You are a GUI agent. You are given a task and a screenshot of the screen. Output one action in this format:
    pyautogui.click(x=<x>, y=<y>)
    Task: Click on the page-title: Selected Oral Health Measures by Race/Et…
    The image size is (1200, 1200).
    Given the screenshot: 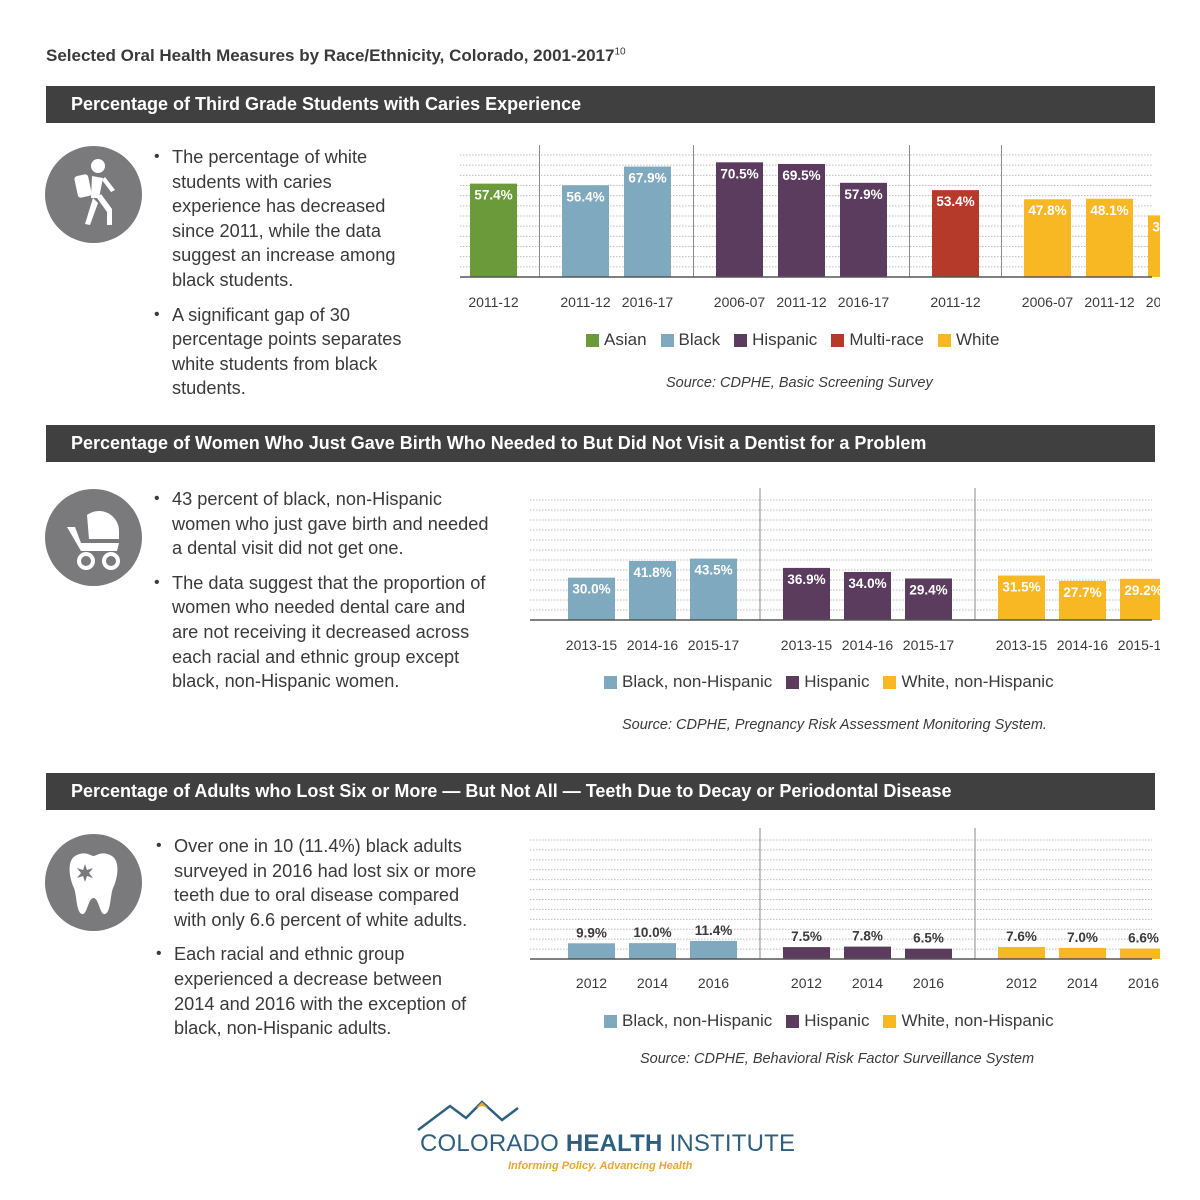 What is the action you would take?
    pyautogui.click(x=336, y=55)
    